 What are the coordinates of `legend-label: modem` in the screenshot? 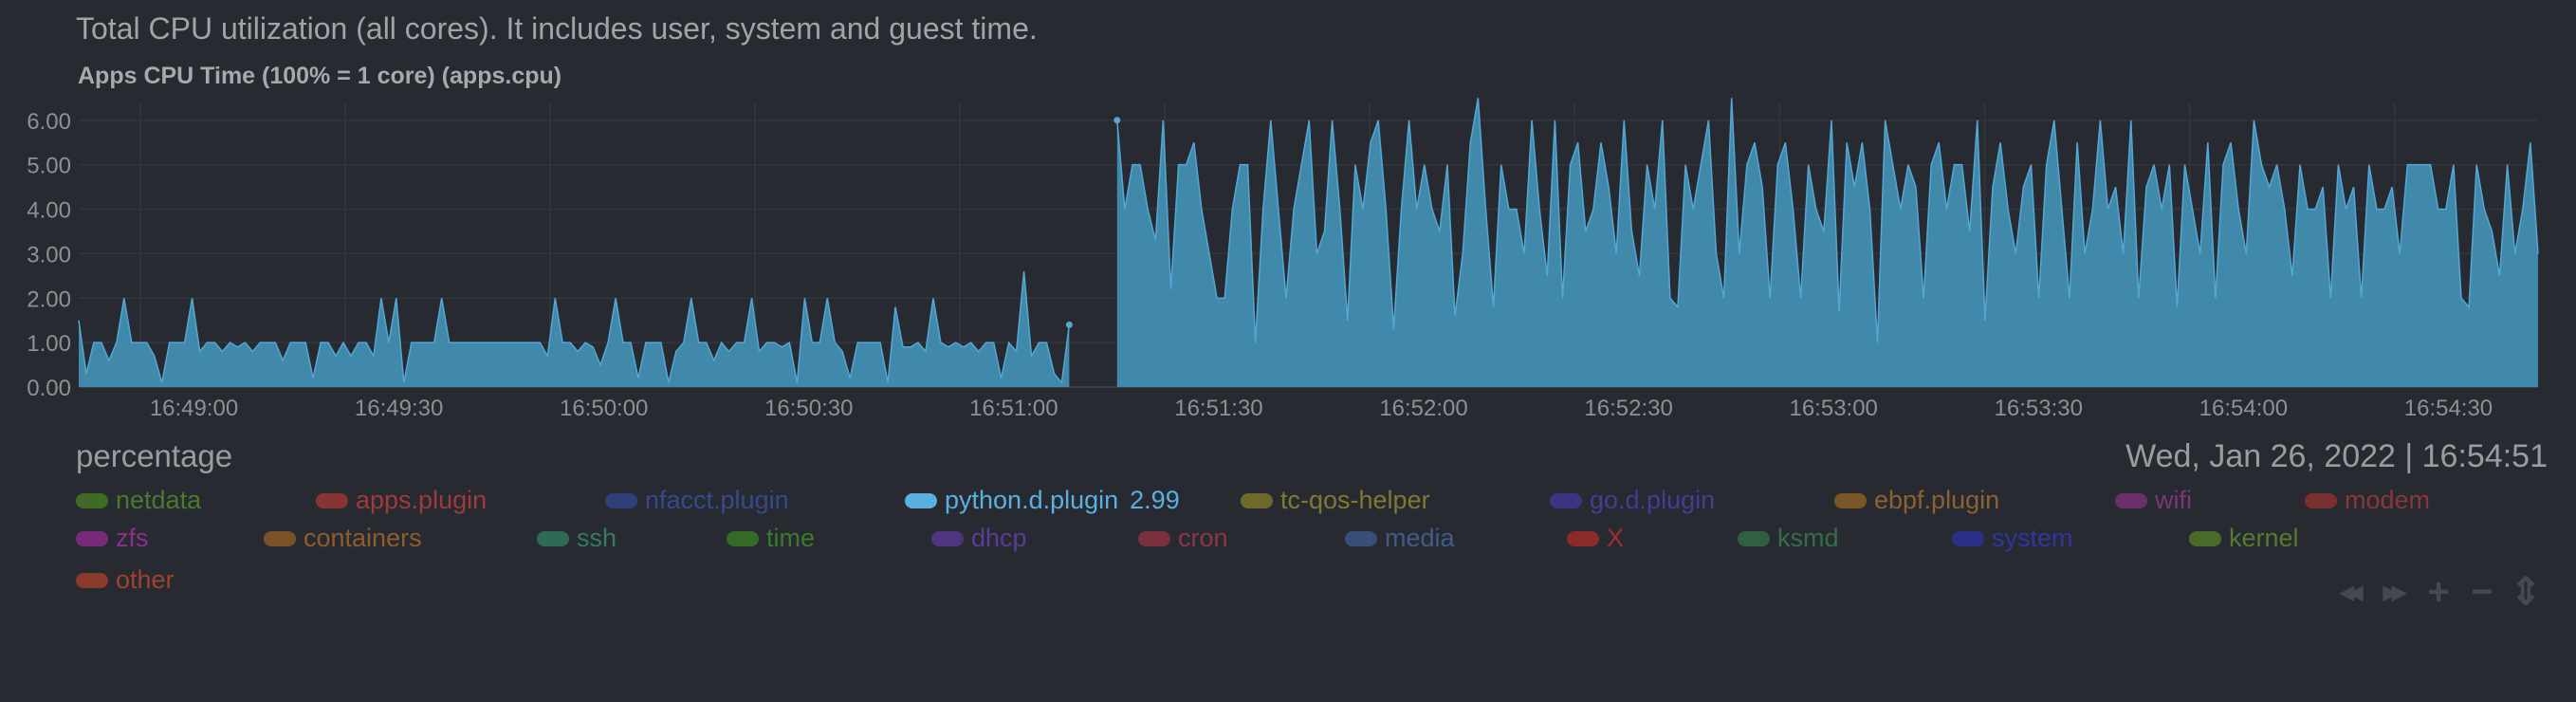 It's located at (2388, 500).